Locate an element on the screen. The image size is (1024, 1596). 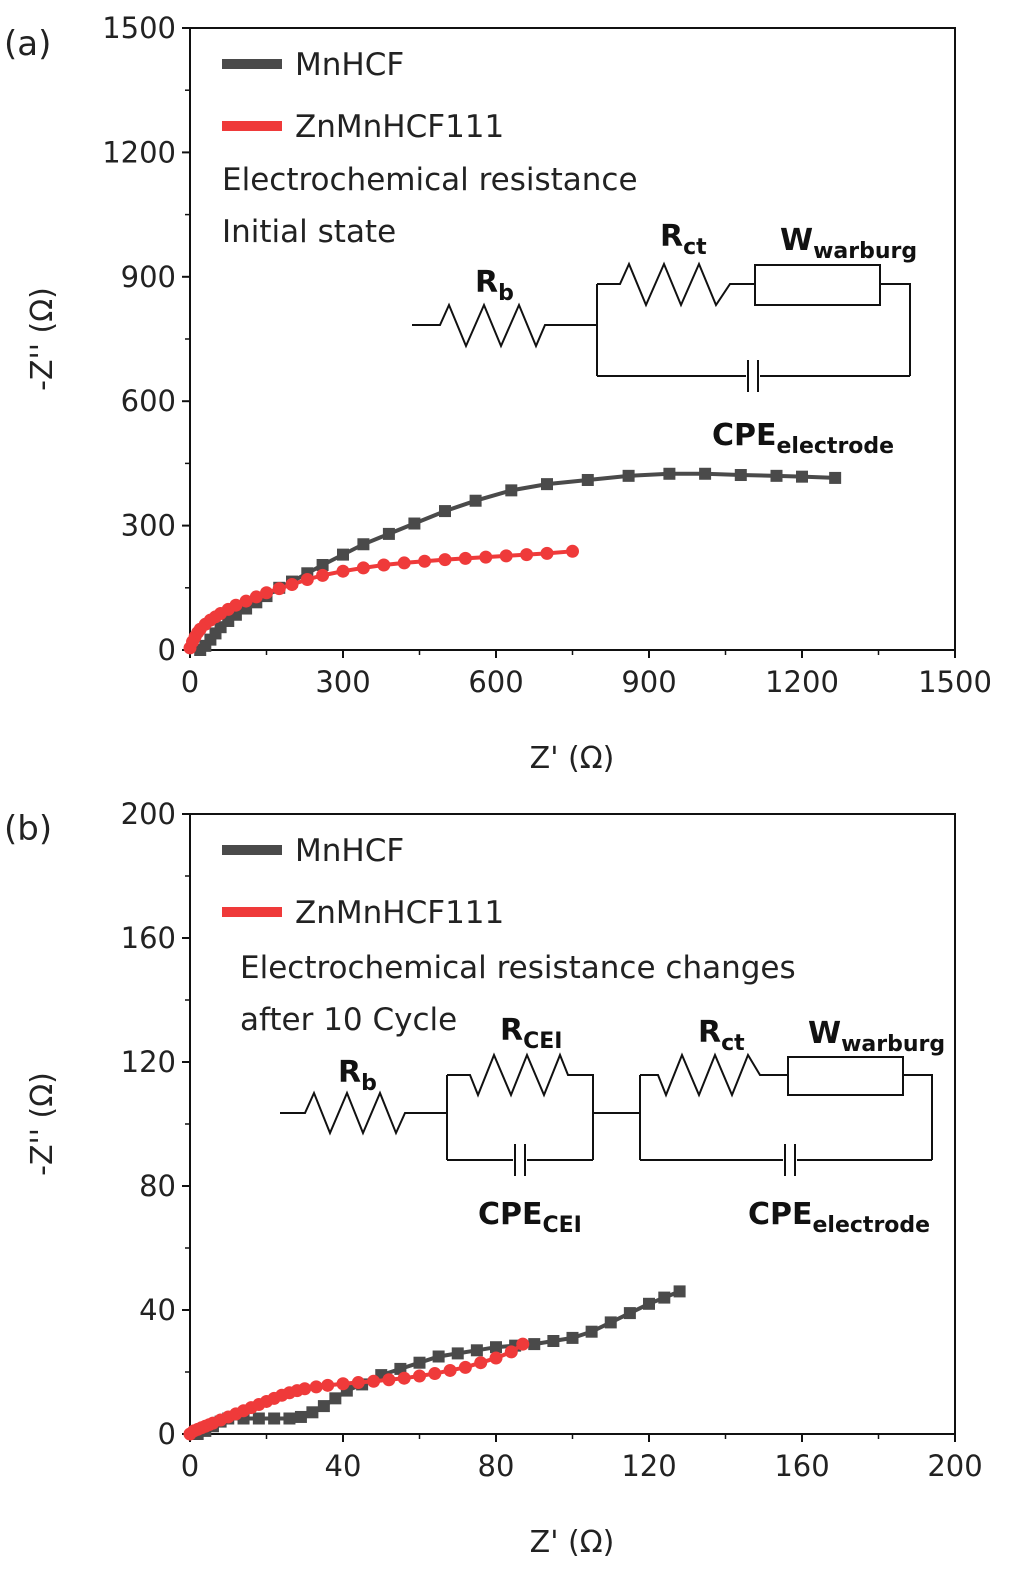
y-tick-label: 600 is located at coordinates (148, 401).